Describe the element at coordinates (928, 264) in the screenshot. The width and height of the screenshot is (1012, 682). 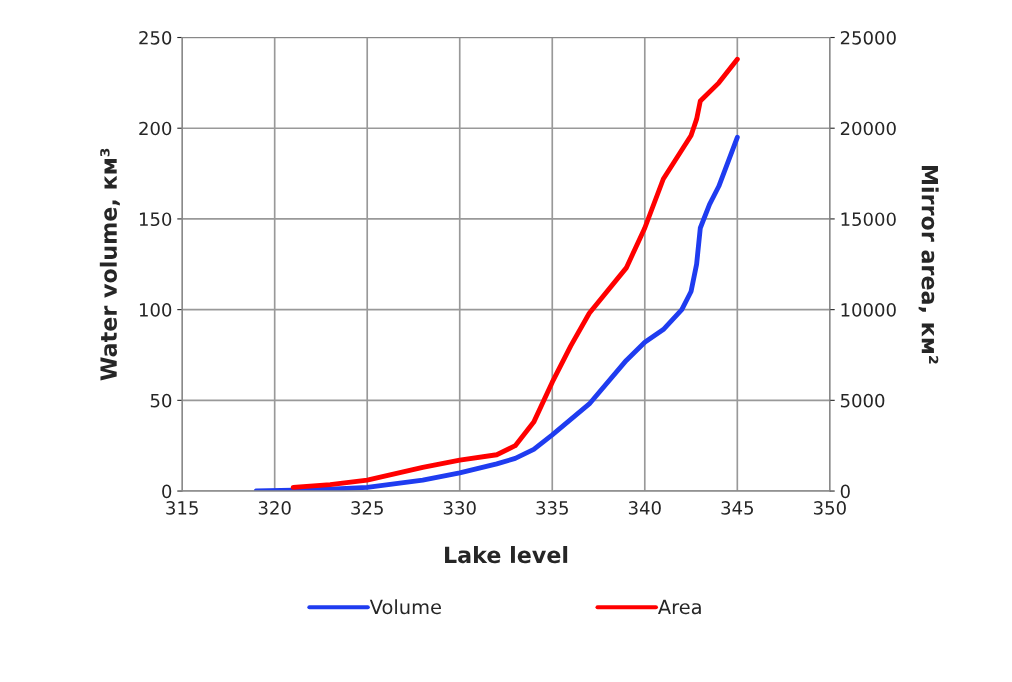
I see `y2-axis-title: Mirror area, км²` at that location.